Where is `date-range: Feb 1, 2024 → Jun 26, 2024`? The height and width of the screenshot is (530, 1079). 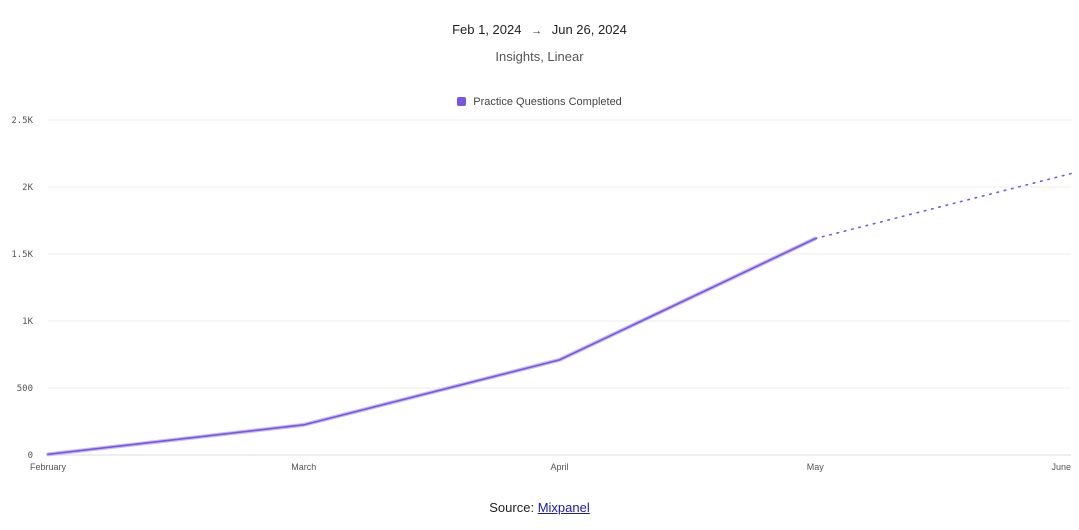 date-range: Feb 1, 2024 → Jun 26, 2024 is located at coordinates (539, 29).